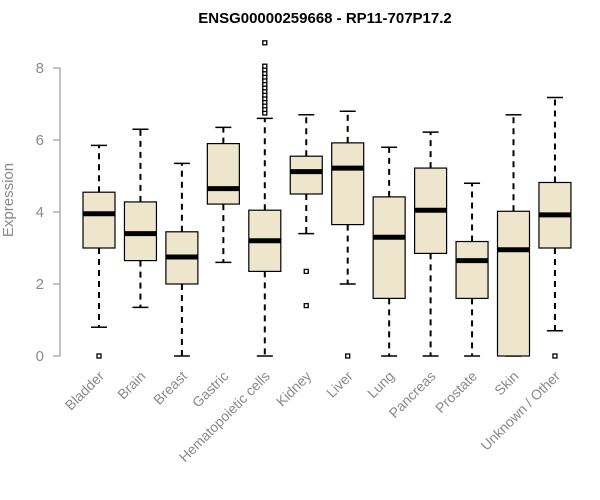 This screenshot has width=600, height=500. I want to click on x-tick-label: Bladder, so click(85, 391).